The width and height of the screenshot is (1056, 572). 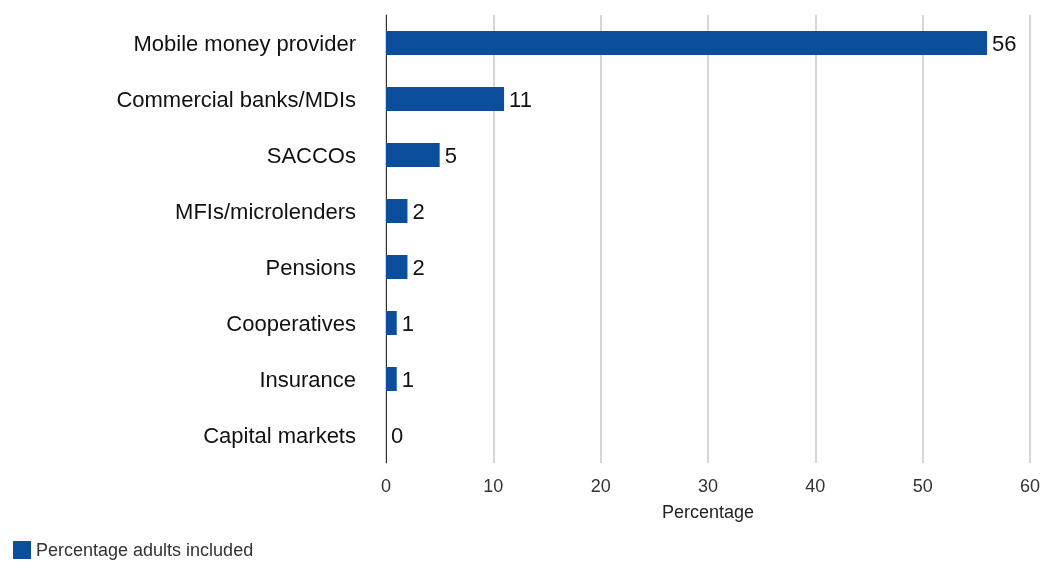 I want to click on y-tick-label: Mobile money provider, so click(x=244, y=43).